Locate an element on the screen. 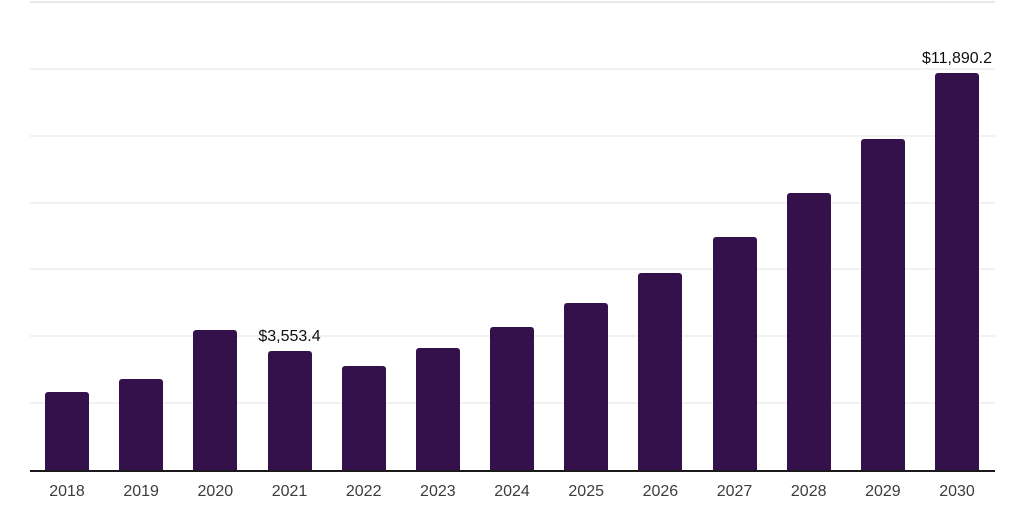 The width and height of the screenshot is (1024, 512). x-tick-label-2026: 2026 is located at coordinates (660, 491).